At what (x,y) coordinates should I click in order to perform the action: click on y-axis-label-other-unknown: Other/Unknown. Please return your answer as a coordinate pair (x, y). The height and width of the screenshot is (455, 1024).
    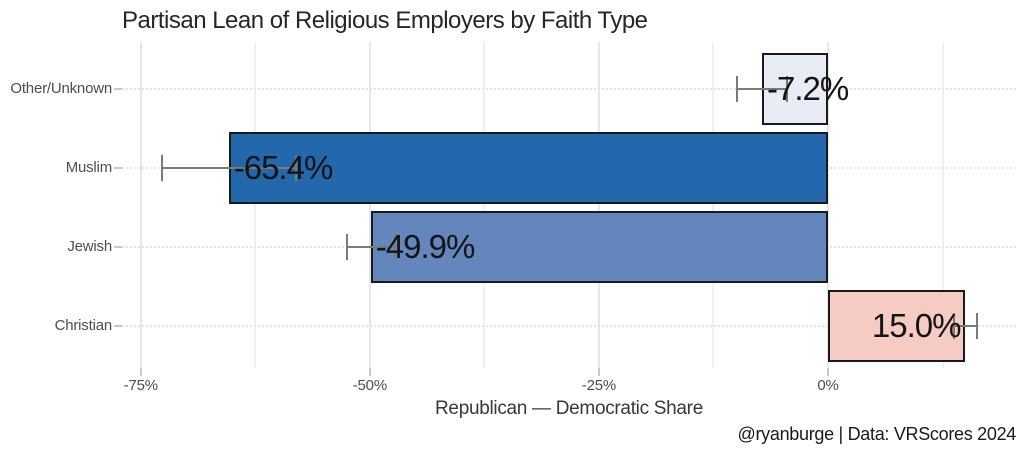
    Looking at the image, I should click on (61, 88).